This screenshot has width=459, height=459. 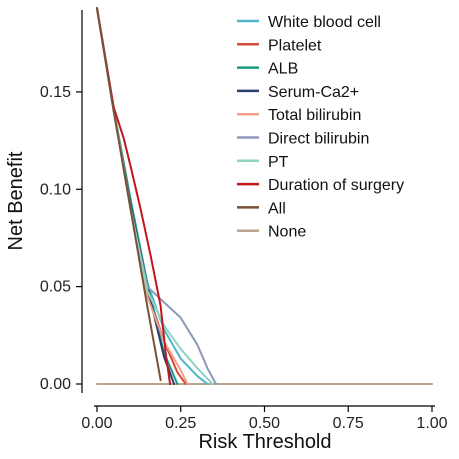 I want to click on legend-label-all: All, so click(x=277, y=208).